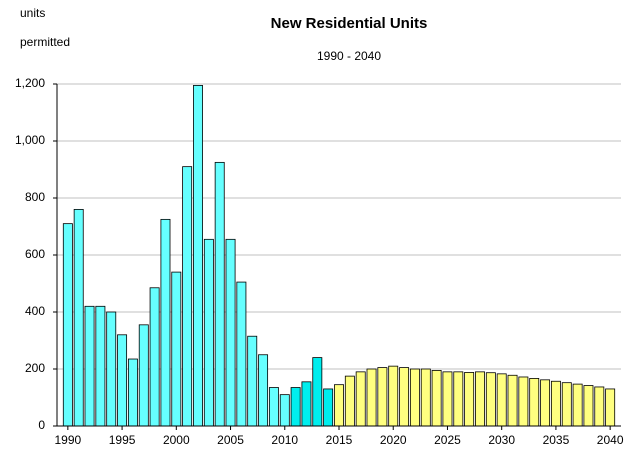 Image resolution: width=639 pixels, height=454 pixels. I want to click on y-axis-label: permitted, so click(45, 42).